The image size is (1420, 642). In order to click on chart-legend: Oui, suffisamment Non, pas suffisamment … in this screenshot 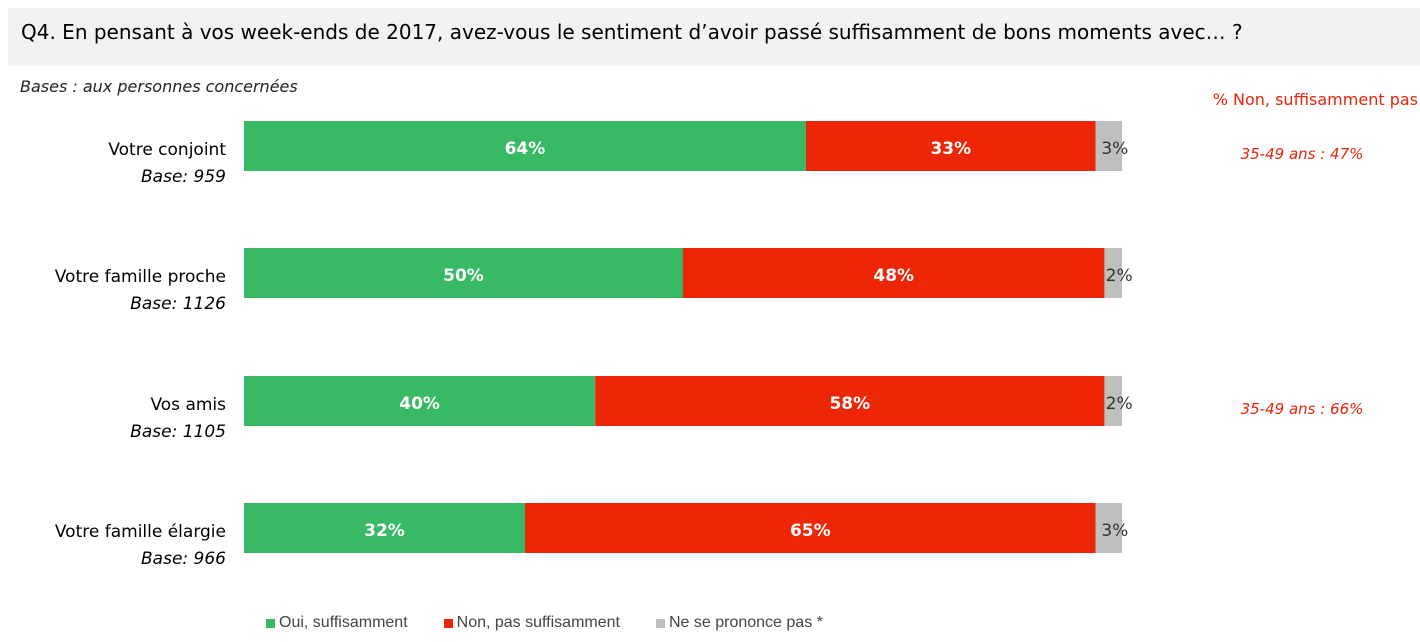, I will do `click(562, 623)`.